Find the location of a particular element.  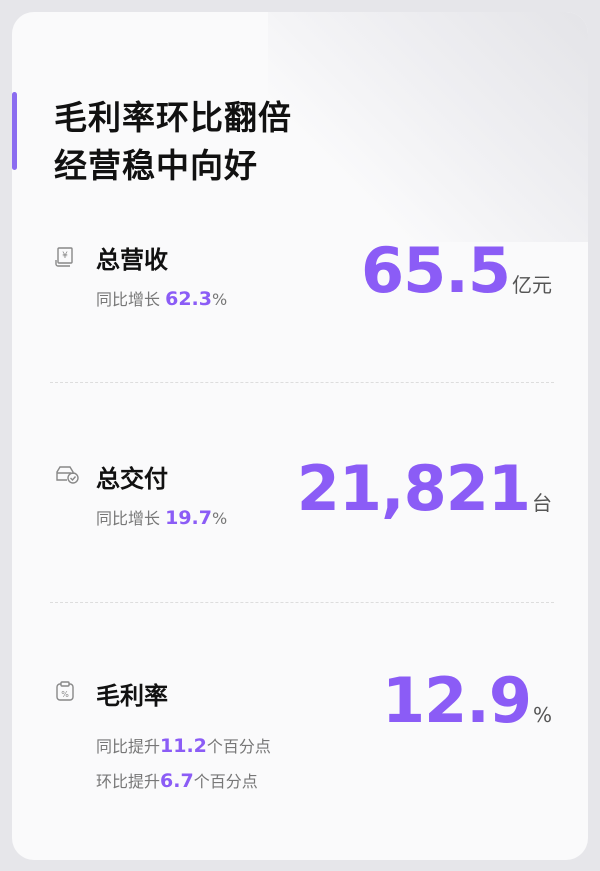

unit: % is located at coordinates (542, 715).